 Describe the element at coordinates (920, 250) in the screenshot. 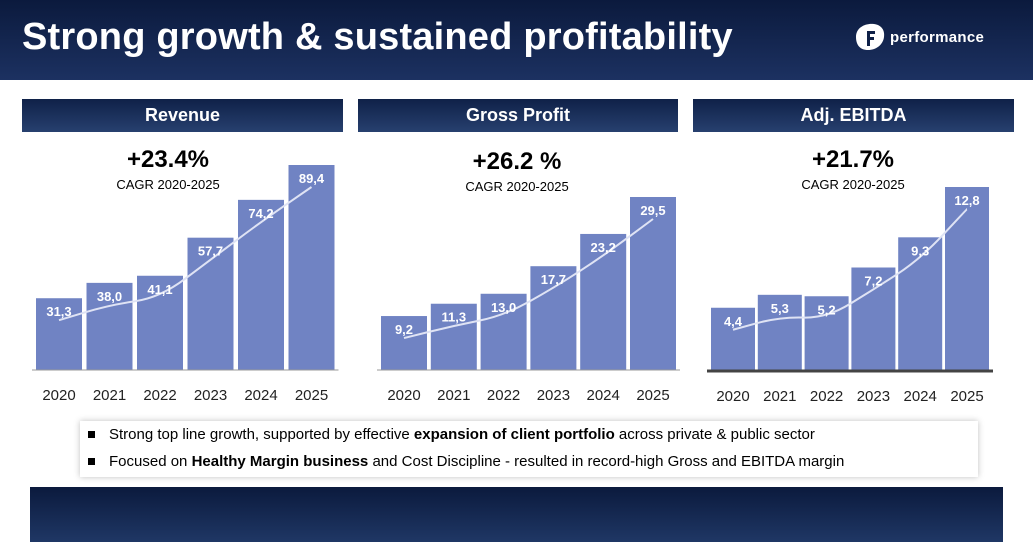

I see `data-label: 9,3` at that location.